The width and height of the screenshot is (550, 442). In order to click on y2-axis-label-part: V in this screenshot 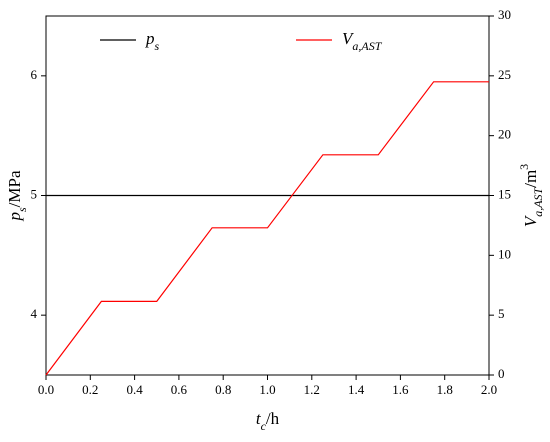, I will do `click(530, 220)`.